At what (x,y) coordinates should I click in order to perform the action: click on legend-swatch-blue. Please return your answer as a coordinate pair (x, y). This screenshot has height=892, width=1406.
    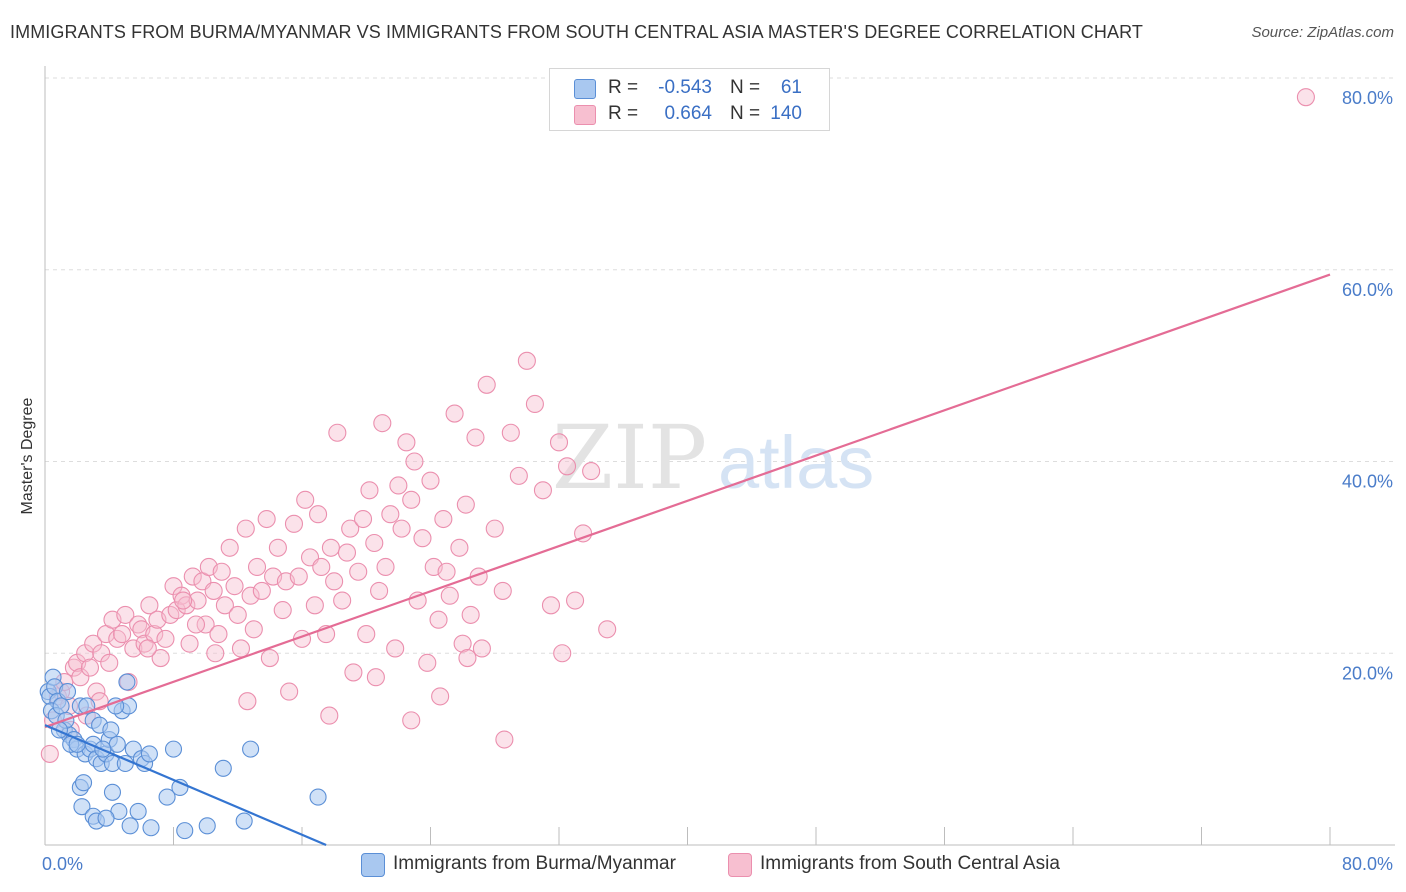
    Looking at the image, I should click on (373, 865).